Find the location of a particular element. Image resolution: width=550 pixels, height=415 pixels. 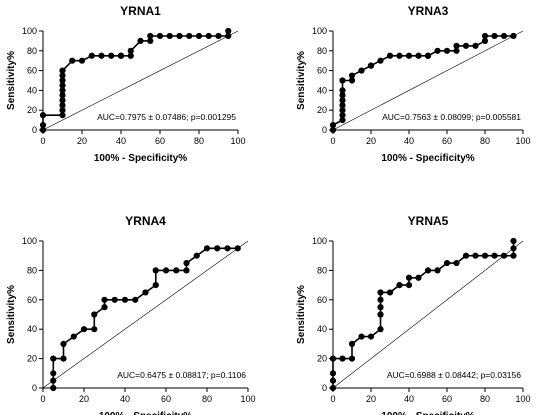

auc-annotation: AUC=0.6988 ± 0.08442; p=0.03156 is located at coordinates (454, 375).